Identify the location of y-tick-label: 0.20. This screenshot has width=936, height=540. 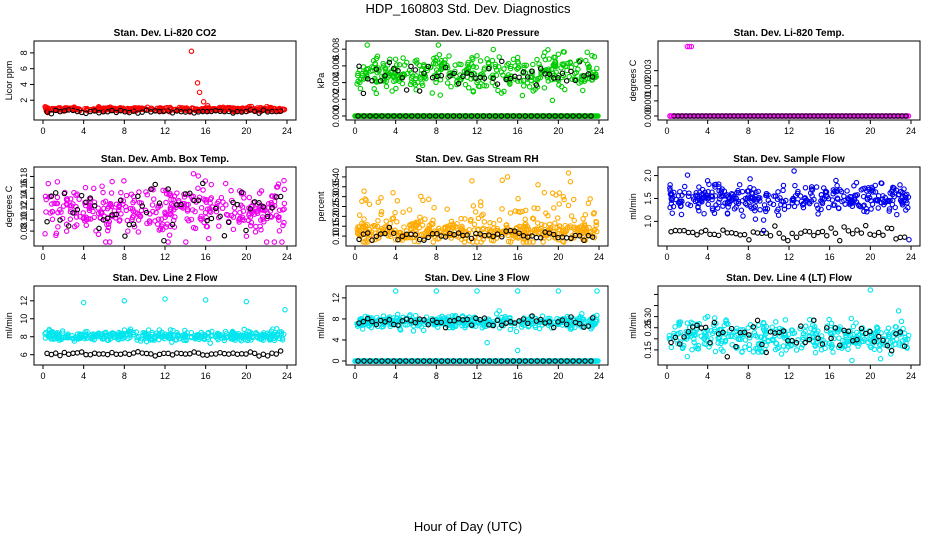
(336, 217).